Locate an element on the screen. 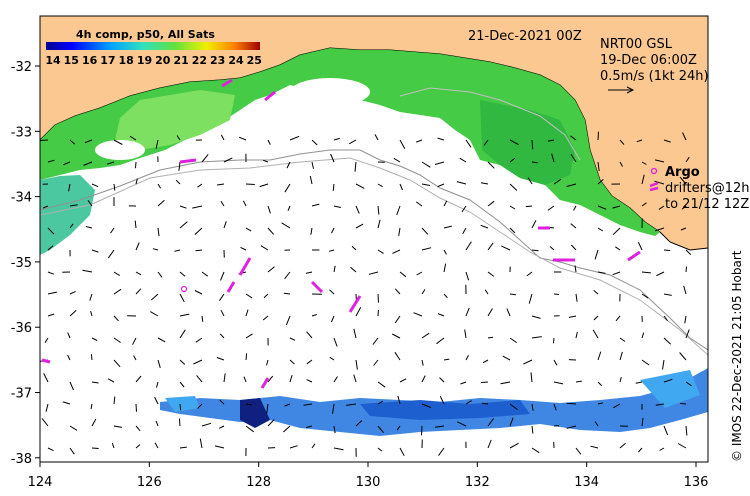 Image resolution: width=750 pixels, height=496 pixels. colorbar-tick-label: 18 is located at coordinates (126, 60).